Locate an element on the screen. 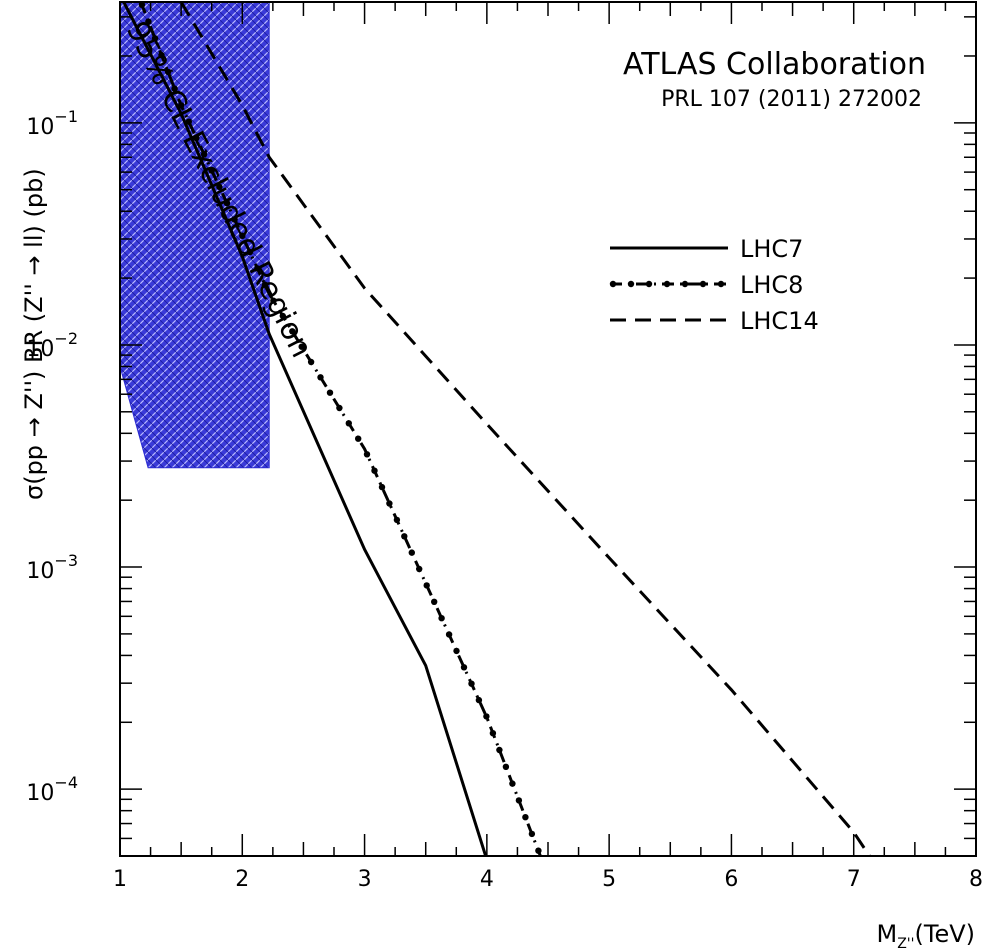 This screenshot has height=951, width=984. excluded-region-layer is located at coordinates (195, 235).